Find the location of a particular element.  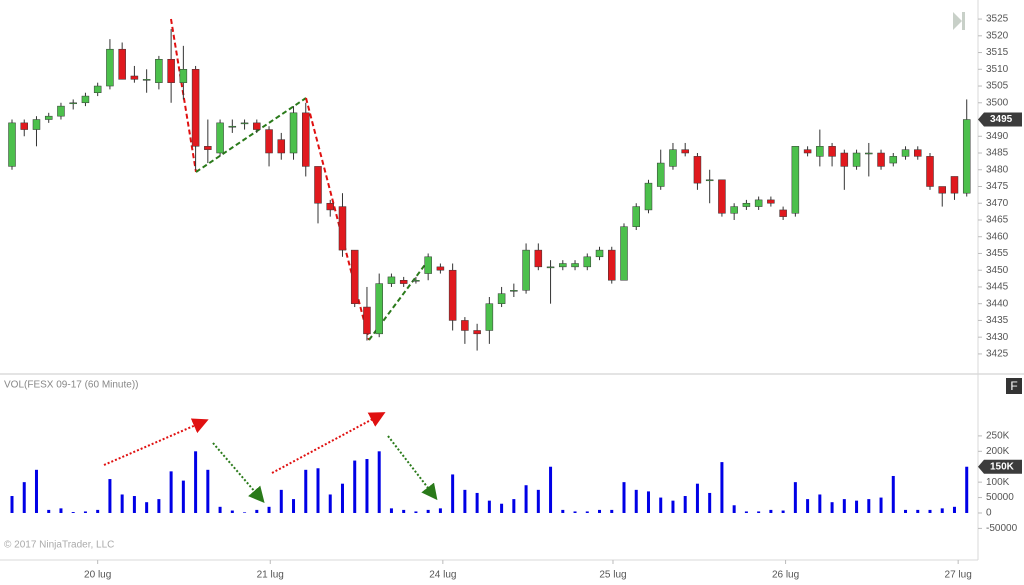

last-value-label: 150K is located at coordinates (1002, 466).